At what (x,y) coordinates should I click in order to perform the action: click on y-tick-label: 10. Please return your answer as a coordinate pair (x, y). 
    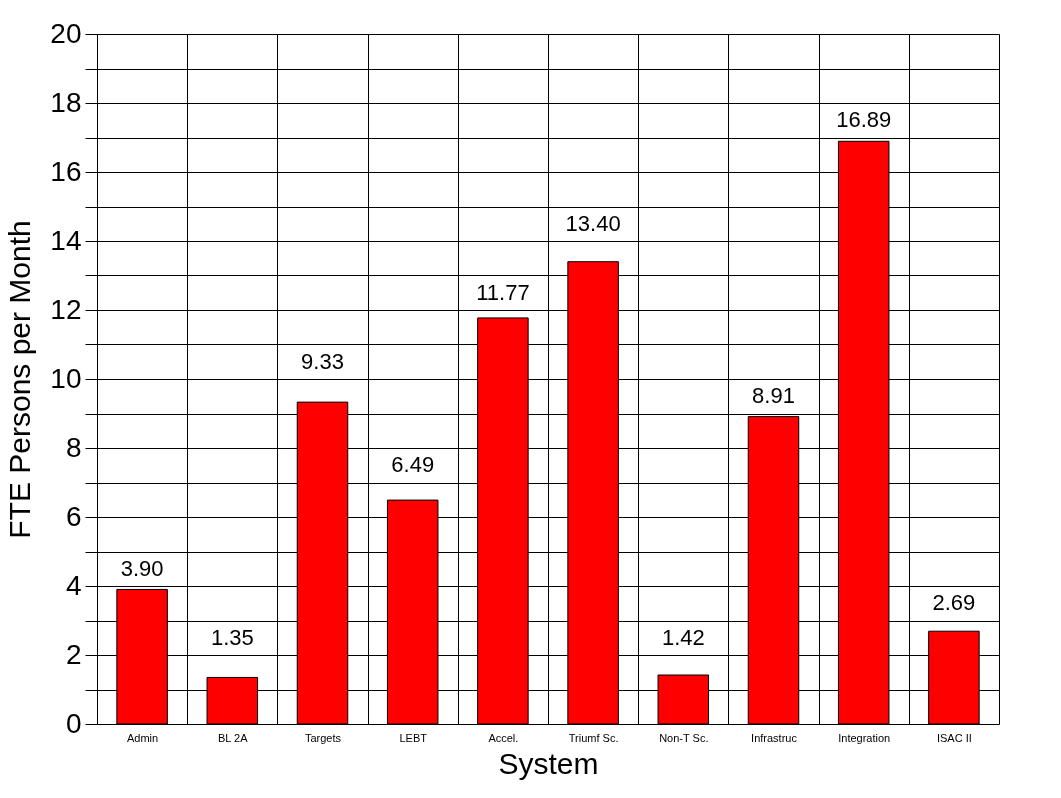
    Looking at the image, I should click on (66, 378).